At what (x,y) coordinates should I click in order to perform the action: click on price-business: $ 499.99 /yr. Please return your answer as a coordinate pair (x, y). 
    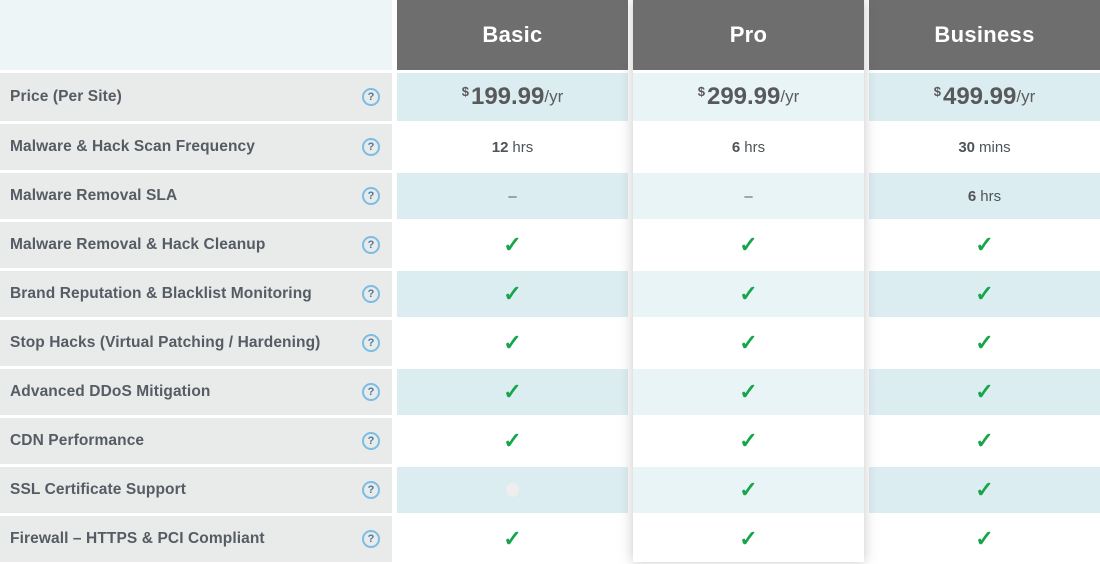
    Looking at the image, I should click on (985, 97).